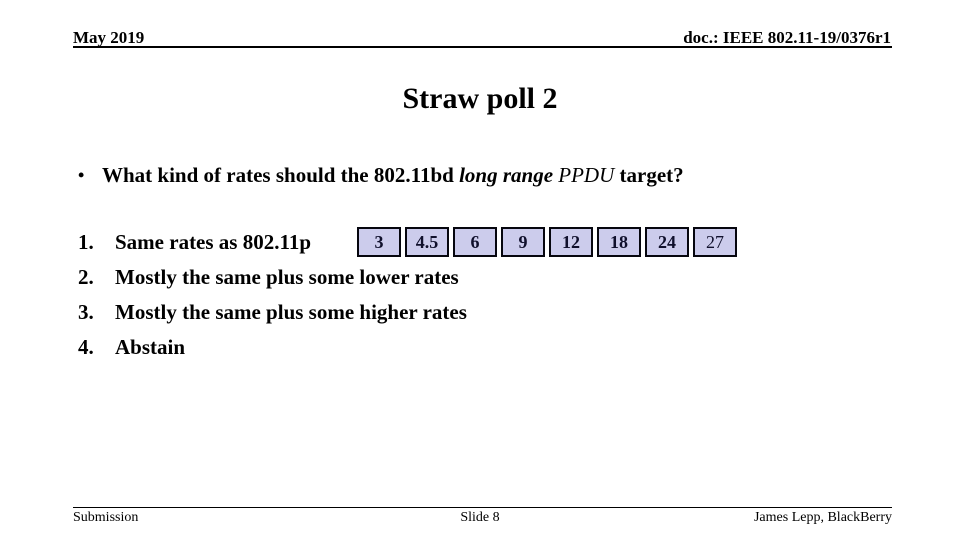 The image size is (960, 540). Describe the element at coordinates (281, 175) in the screenshot. I see `question-text-part1: What kind of rates should the 802.11bd` at that location.